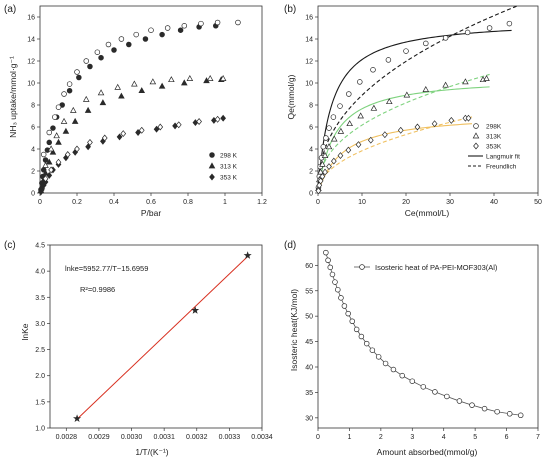 The height and width of the screenshot is (461, 550). What do you see at coordinates (309, 317) in the screenshot?
I see `y-tick-label: 50` at bounding box center [309, 317].